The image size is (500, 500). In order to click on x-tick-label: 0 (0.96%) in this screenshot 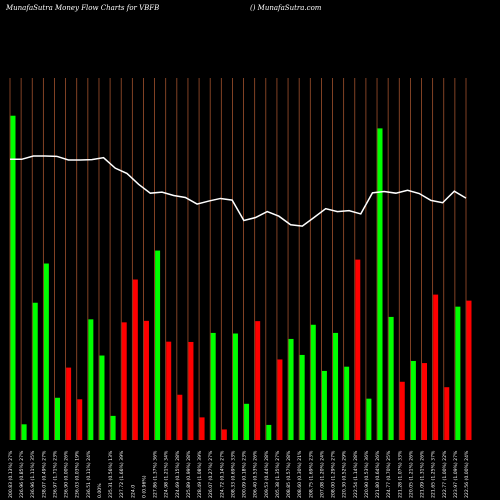, I will do `click(144, 486)`.